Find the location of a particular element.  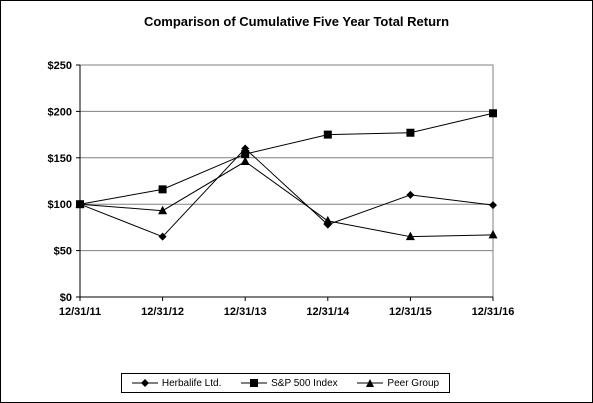

square-marker-icon is located at coordinates (254, 383).